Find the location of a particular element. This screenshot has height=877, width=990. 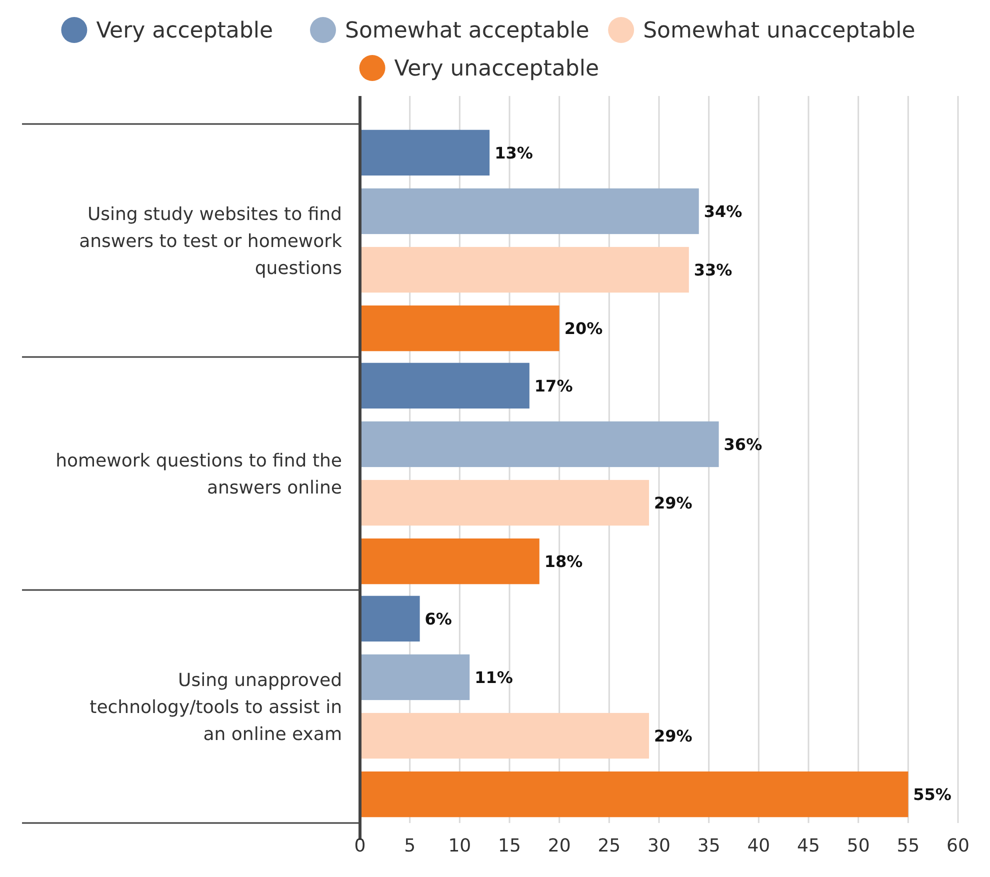

legend-label: Very acceptable is located at coordinates (185, 31).